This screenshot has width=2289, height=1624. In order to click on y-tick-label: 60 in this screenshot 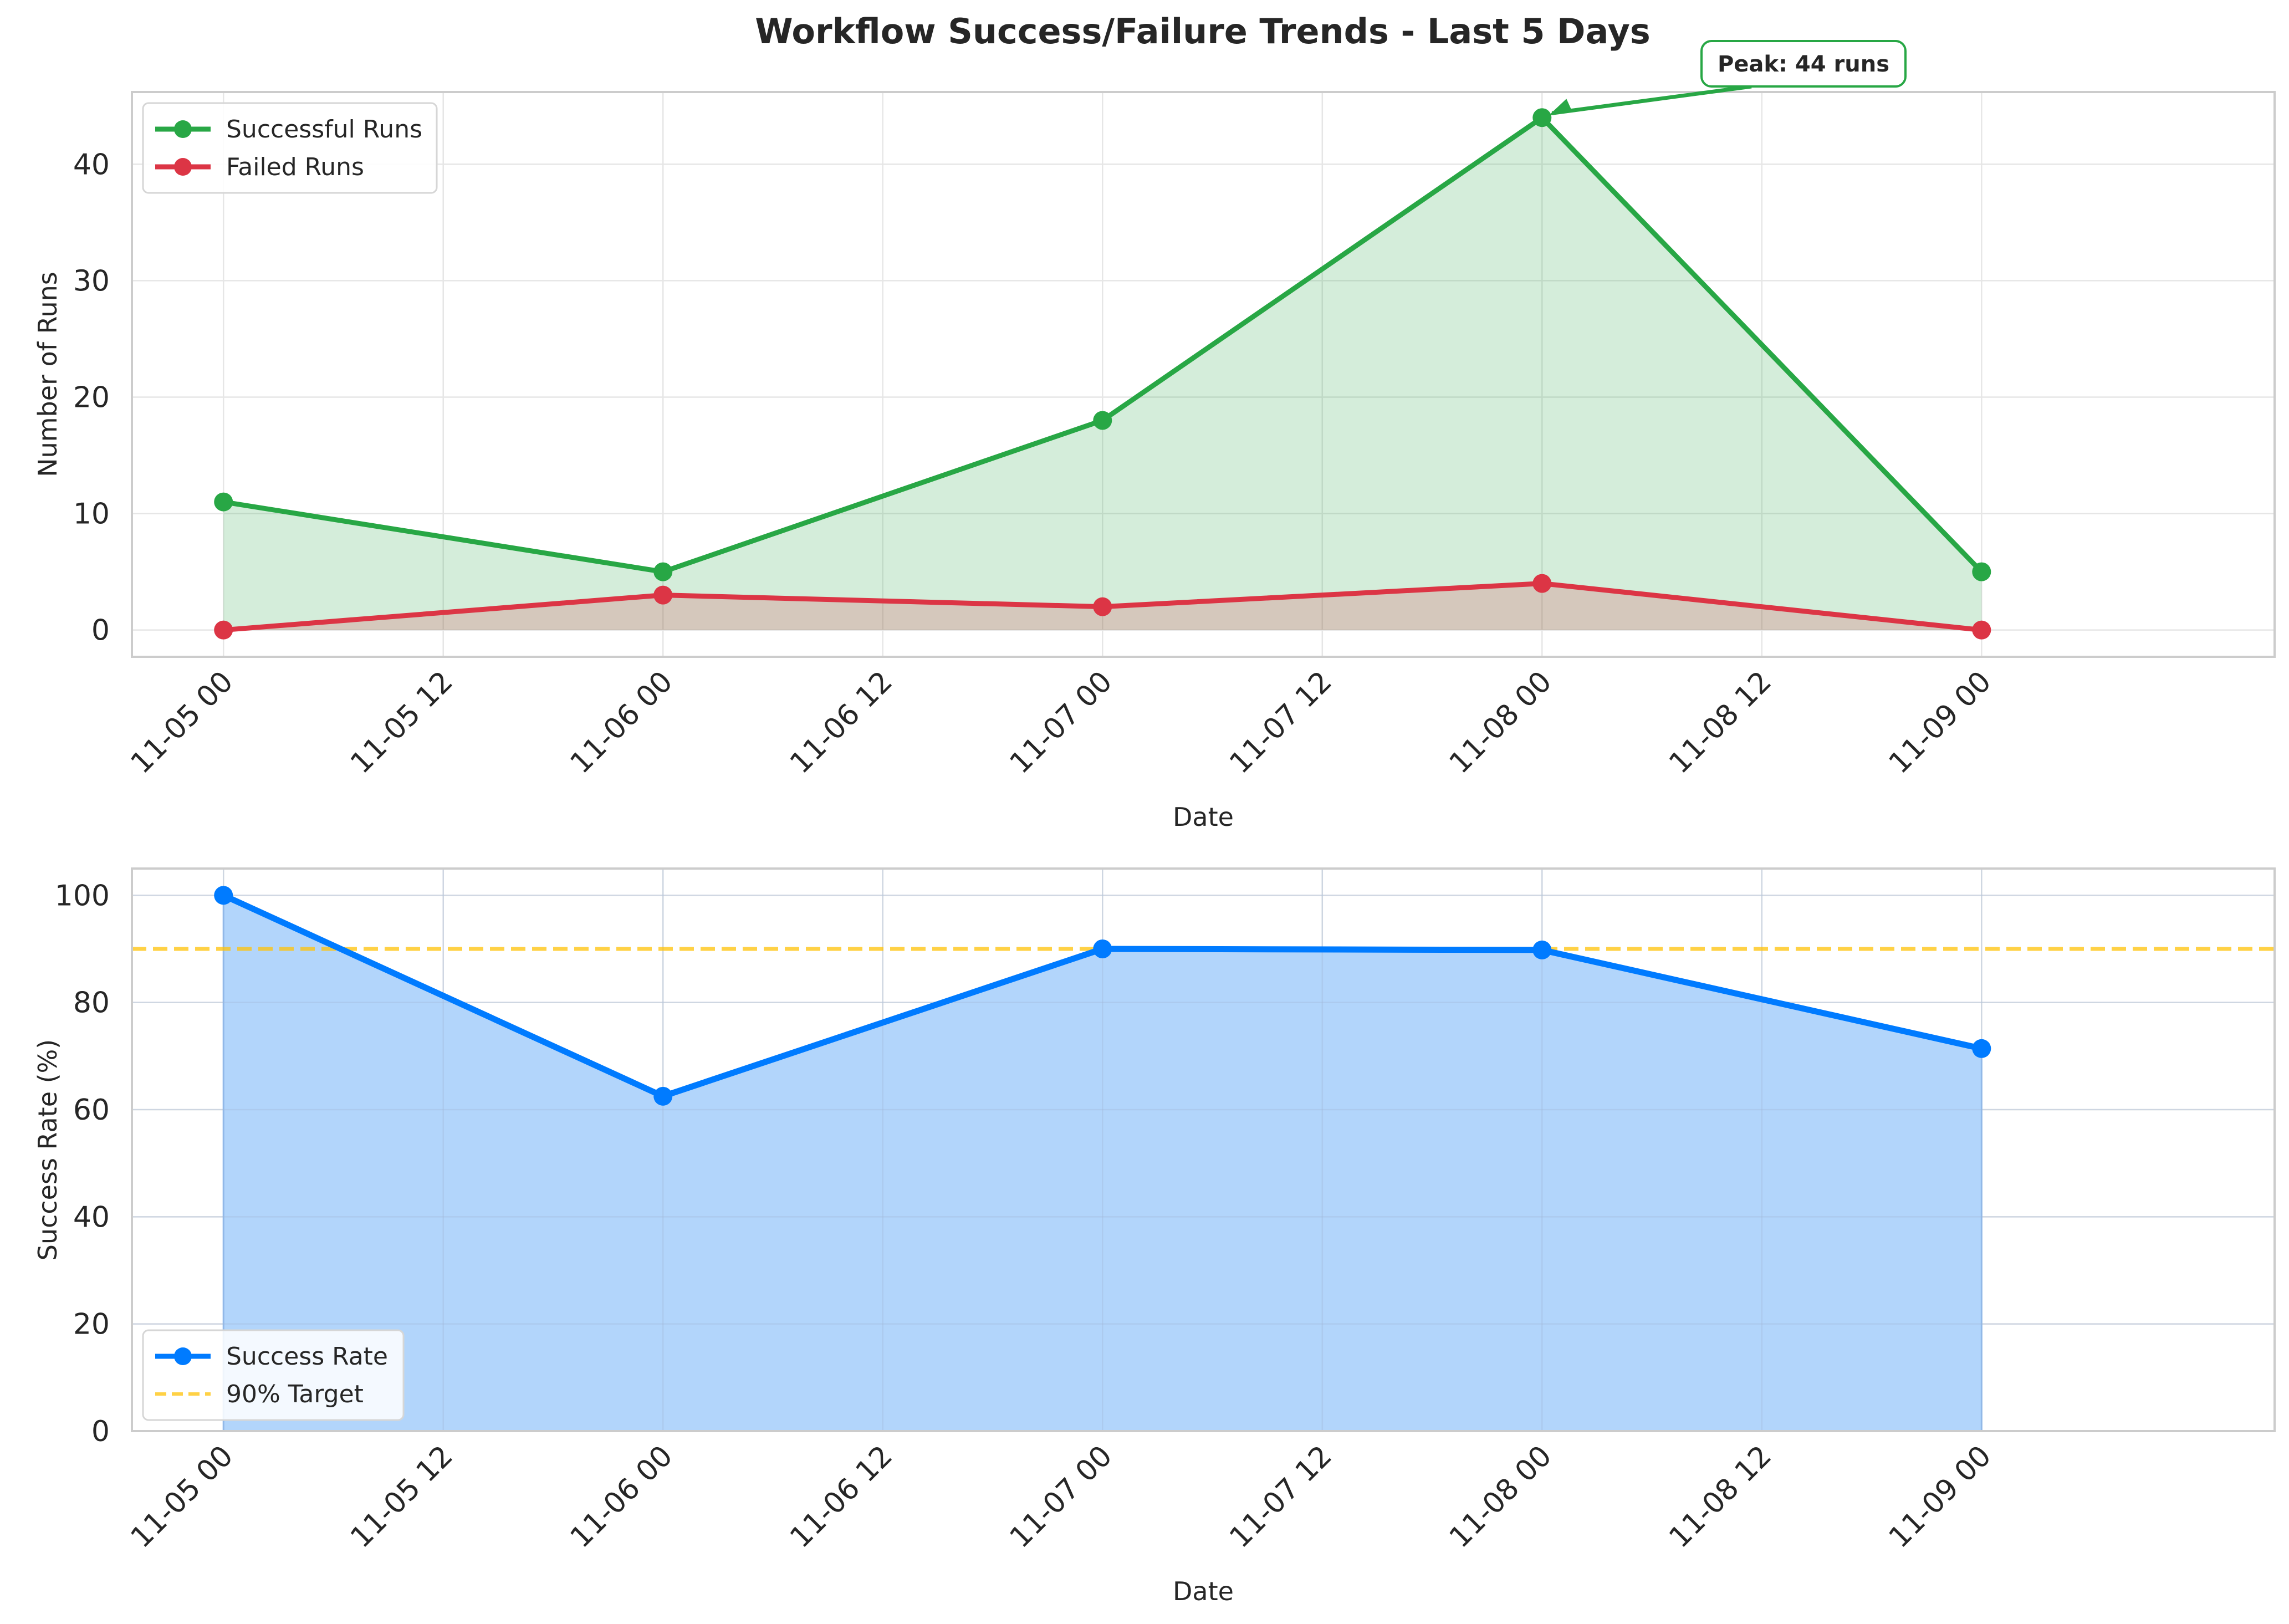, I will do `click(91, 1111)`.